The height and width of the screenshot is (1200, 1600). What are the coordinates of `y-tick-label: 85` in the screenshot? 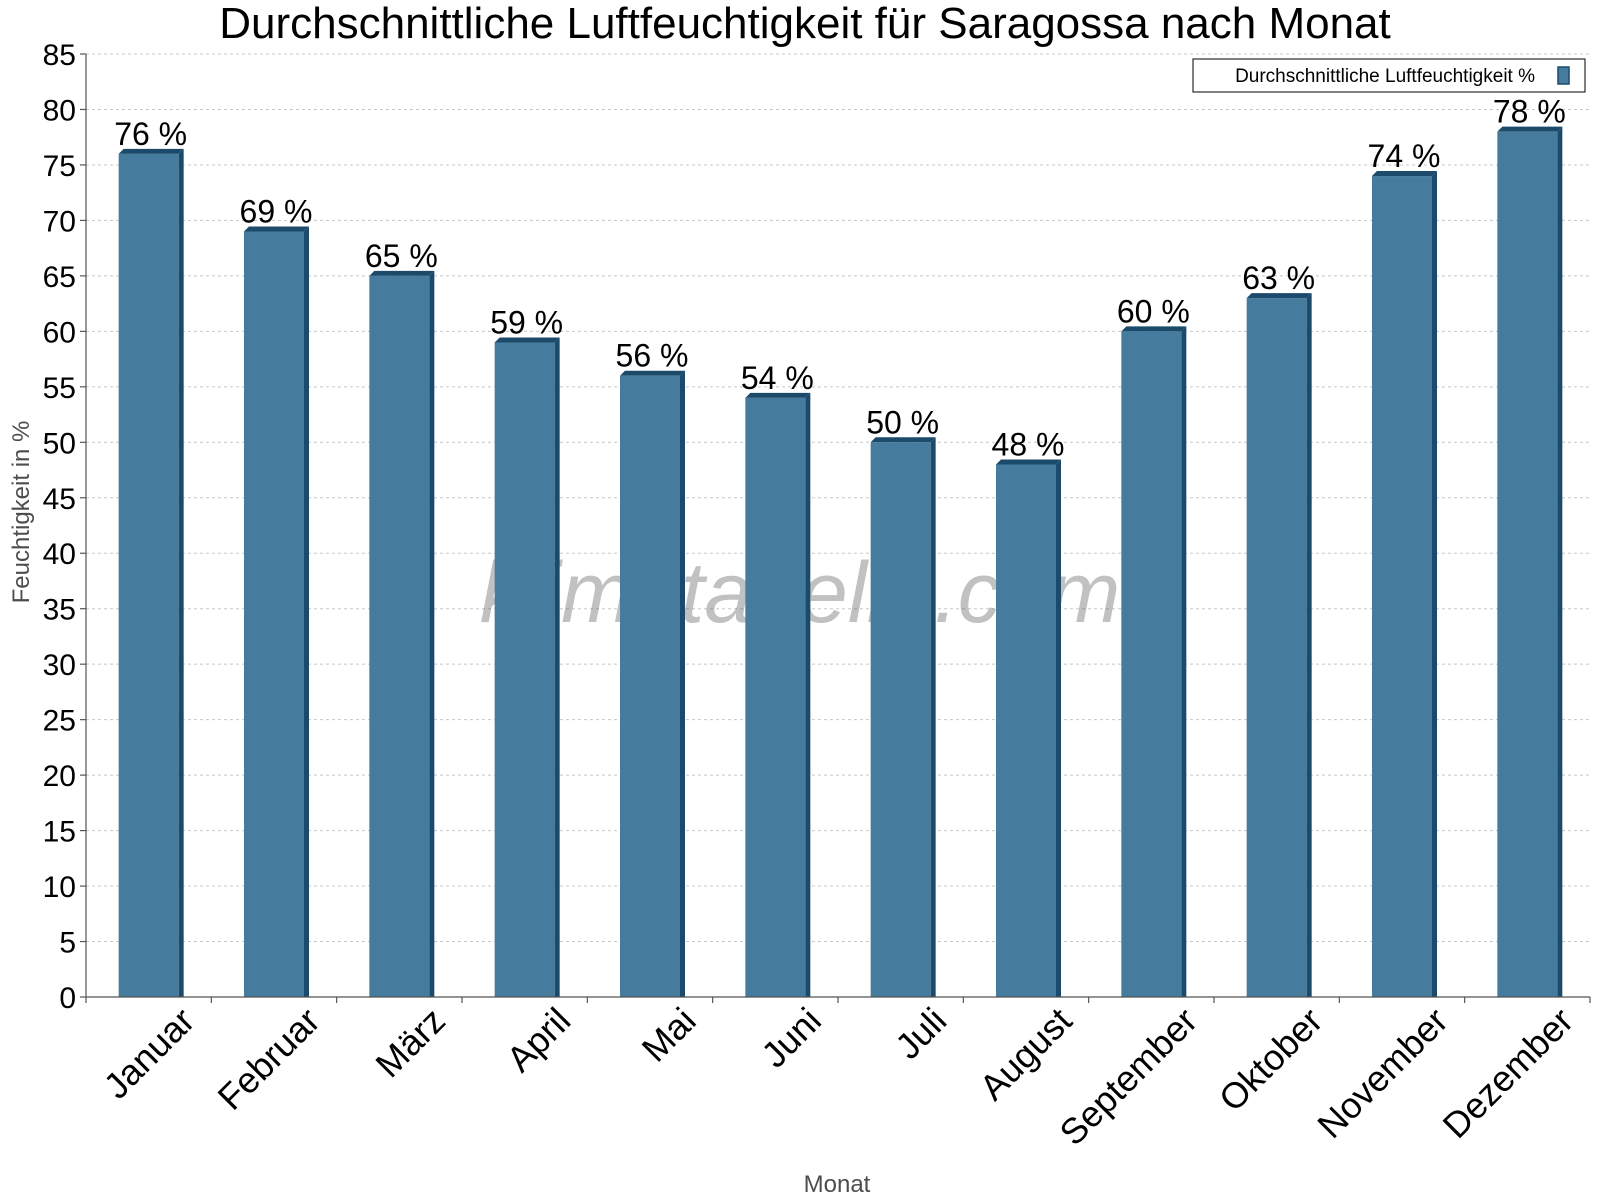 It's located at (59, 55).